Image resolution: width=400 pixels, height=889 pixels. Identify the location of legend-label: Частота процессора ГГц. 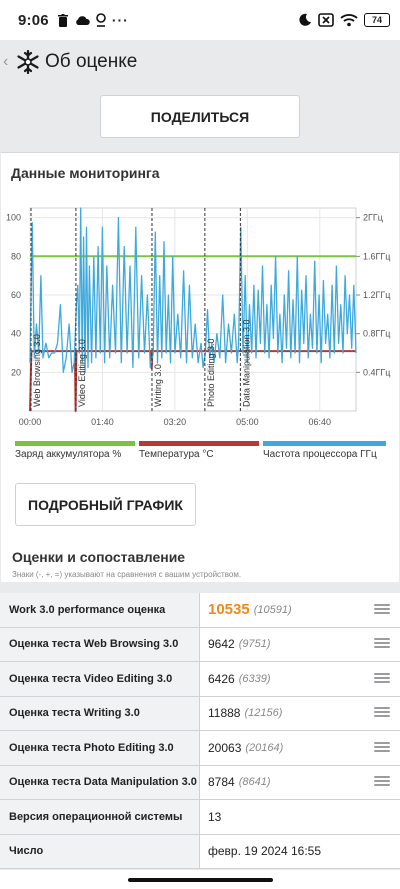
(320, 454).